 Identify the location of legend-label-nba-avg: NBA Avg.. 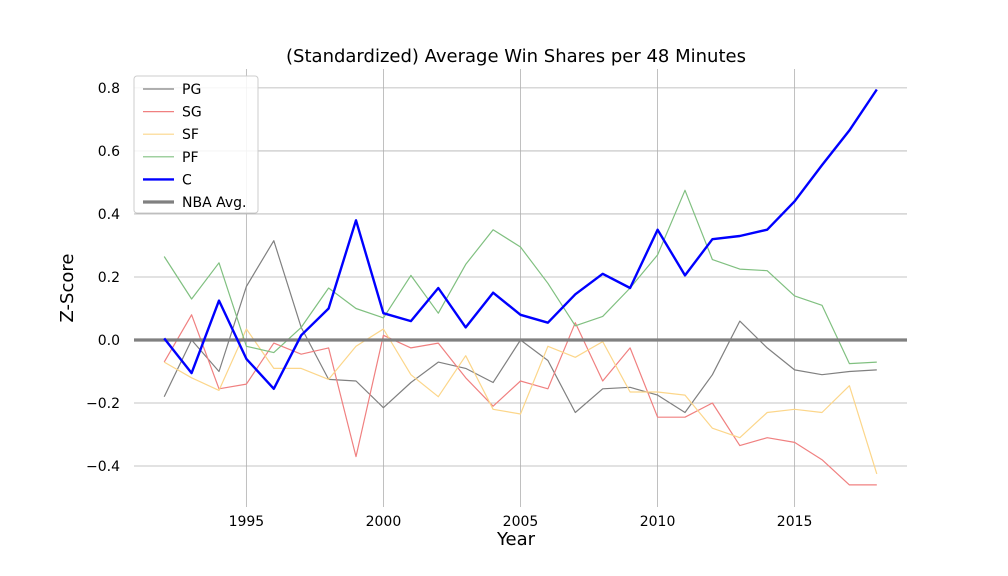
(214, 203).